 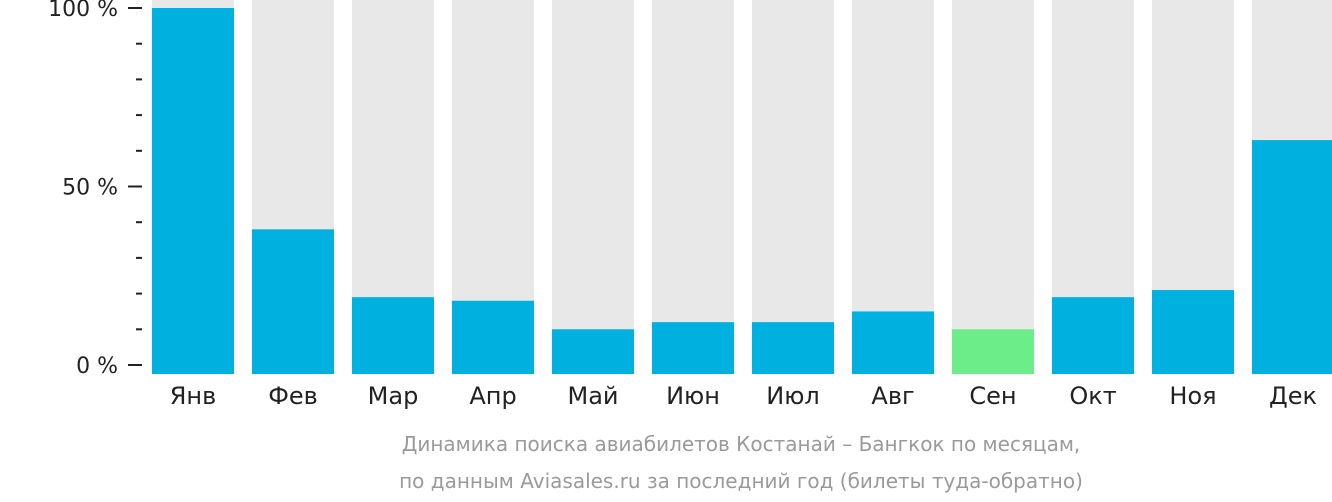 What do you see at coordinates (193, 396) in the screenshot?
I see `x-tick-label: Янв` at bounding box center [193, 396].